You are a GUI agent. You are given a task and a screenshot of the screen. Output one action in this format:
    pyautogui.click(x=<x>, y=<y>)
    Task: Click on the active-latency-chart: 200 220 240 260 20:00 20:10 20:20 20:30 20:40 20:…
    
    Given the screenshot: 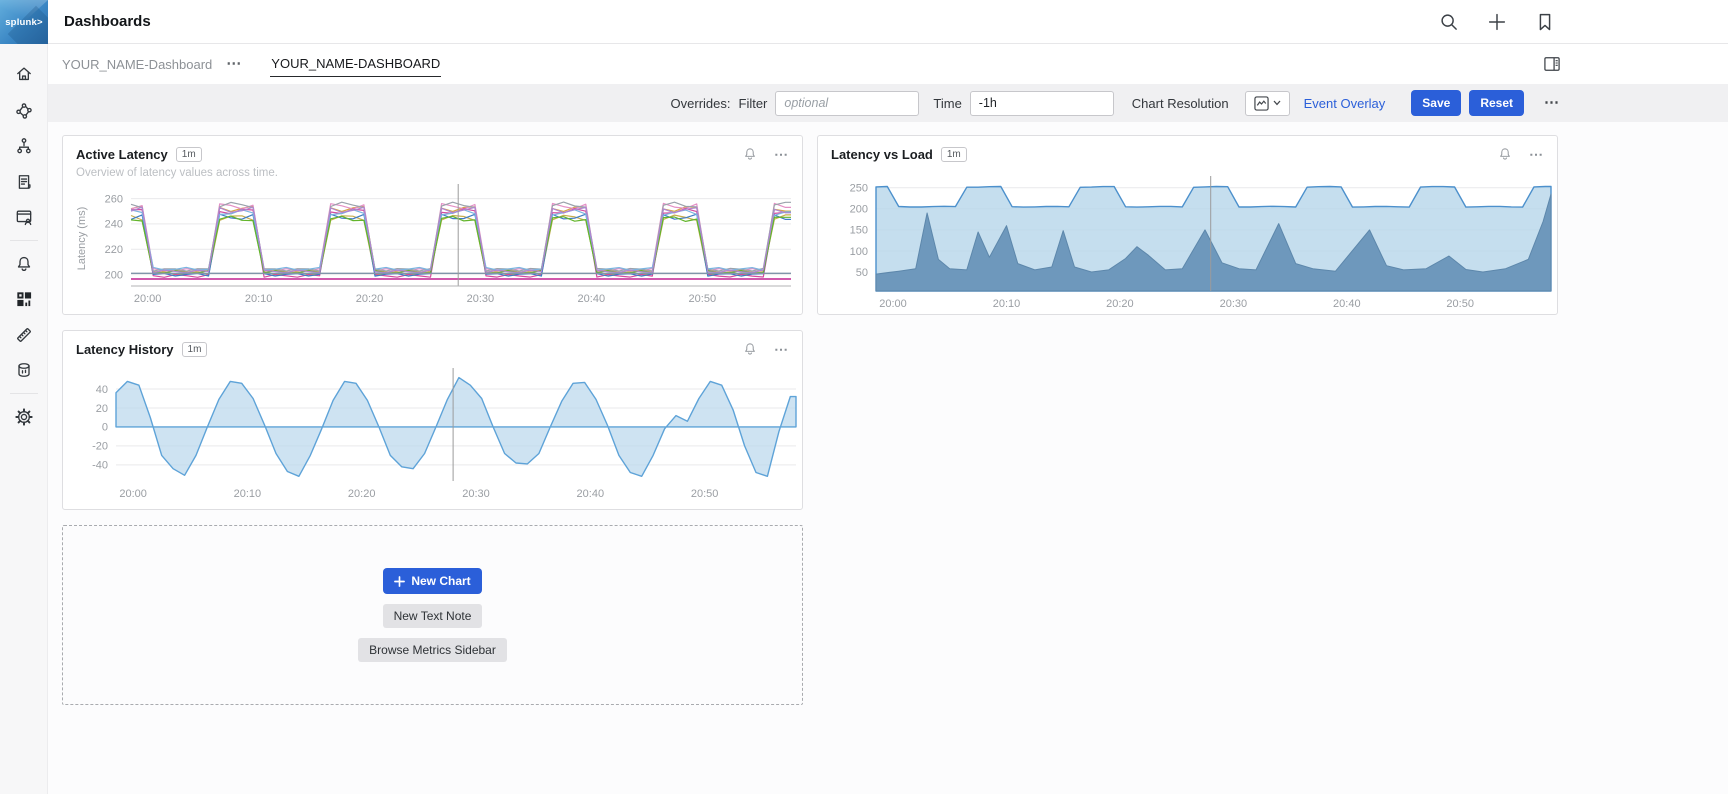 What is the action you would take?
    pyautogui.click(x=432, y=225)
    